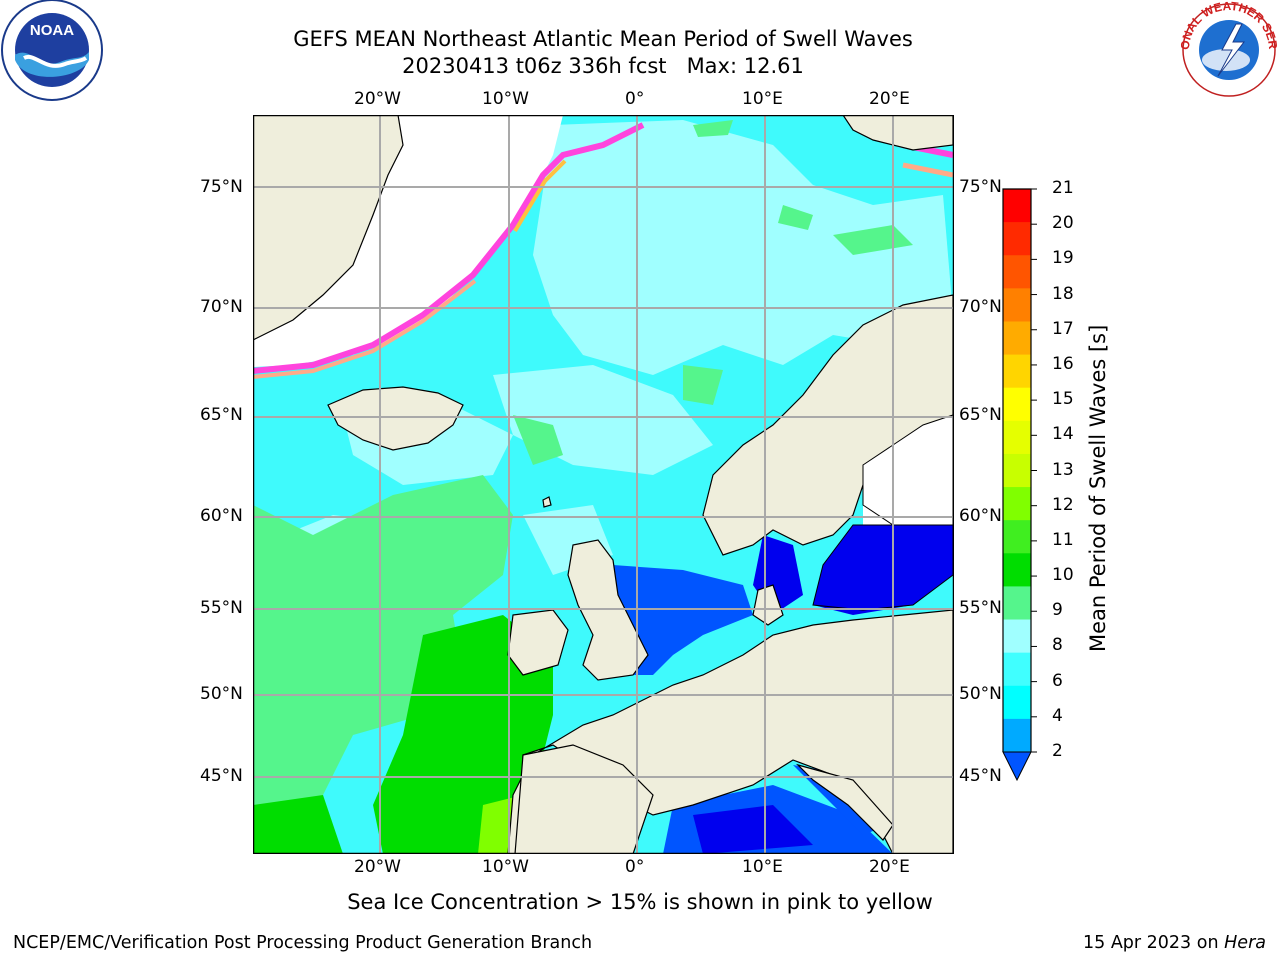  I want to click on national-weather-service-logo: NATIONAL WEATHER SERVICE, so click(1229, 48).